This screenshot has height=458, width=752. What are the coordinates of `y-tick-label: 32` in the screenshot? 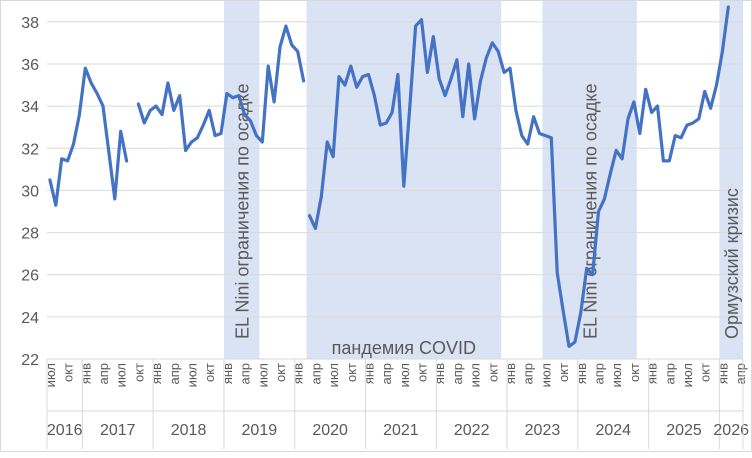 It's located at (30, 149).